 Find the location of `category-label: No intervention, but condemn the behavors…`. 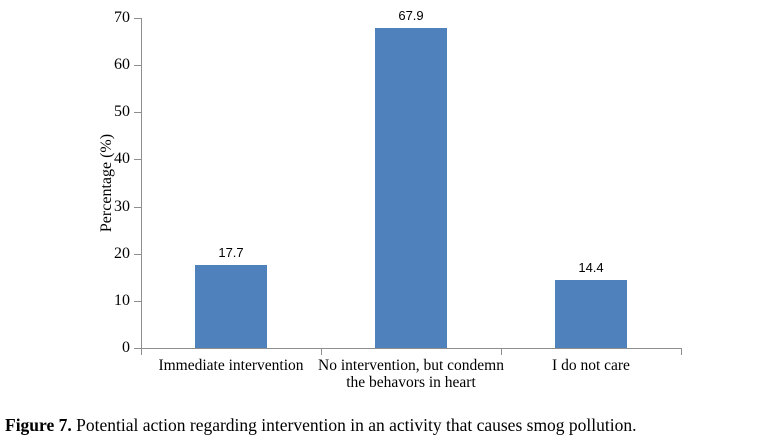

category-label: No intervention, but condemn the behavors… is located at coordinates (411, 374).